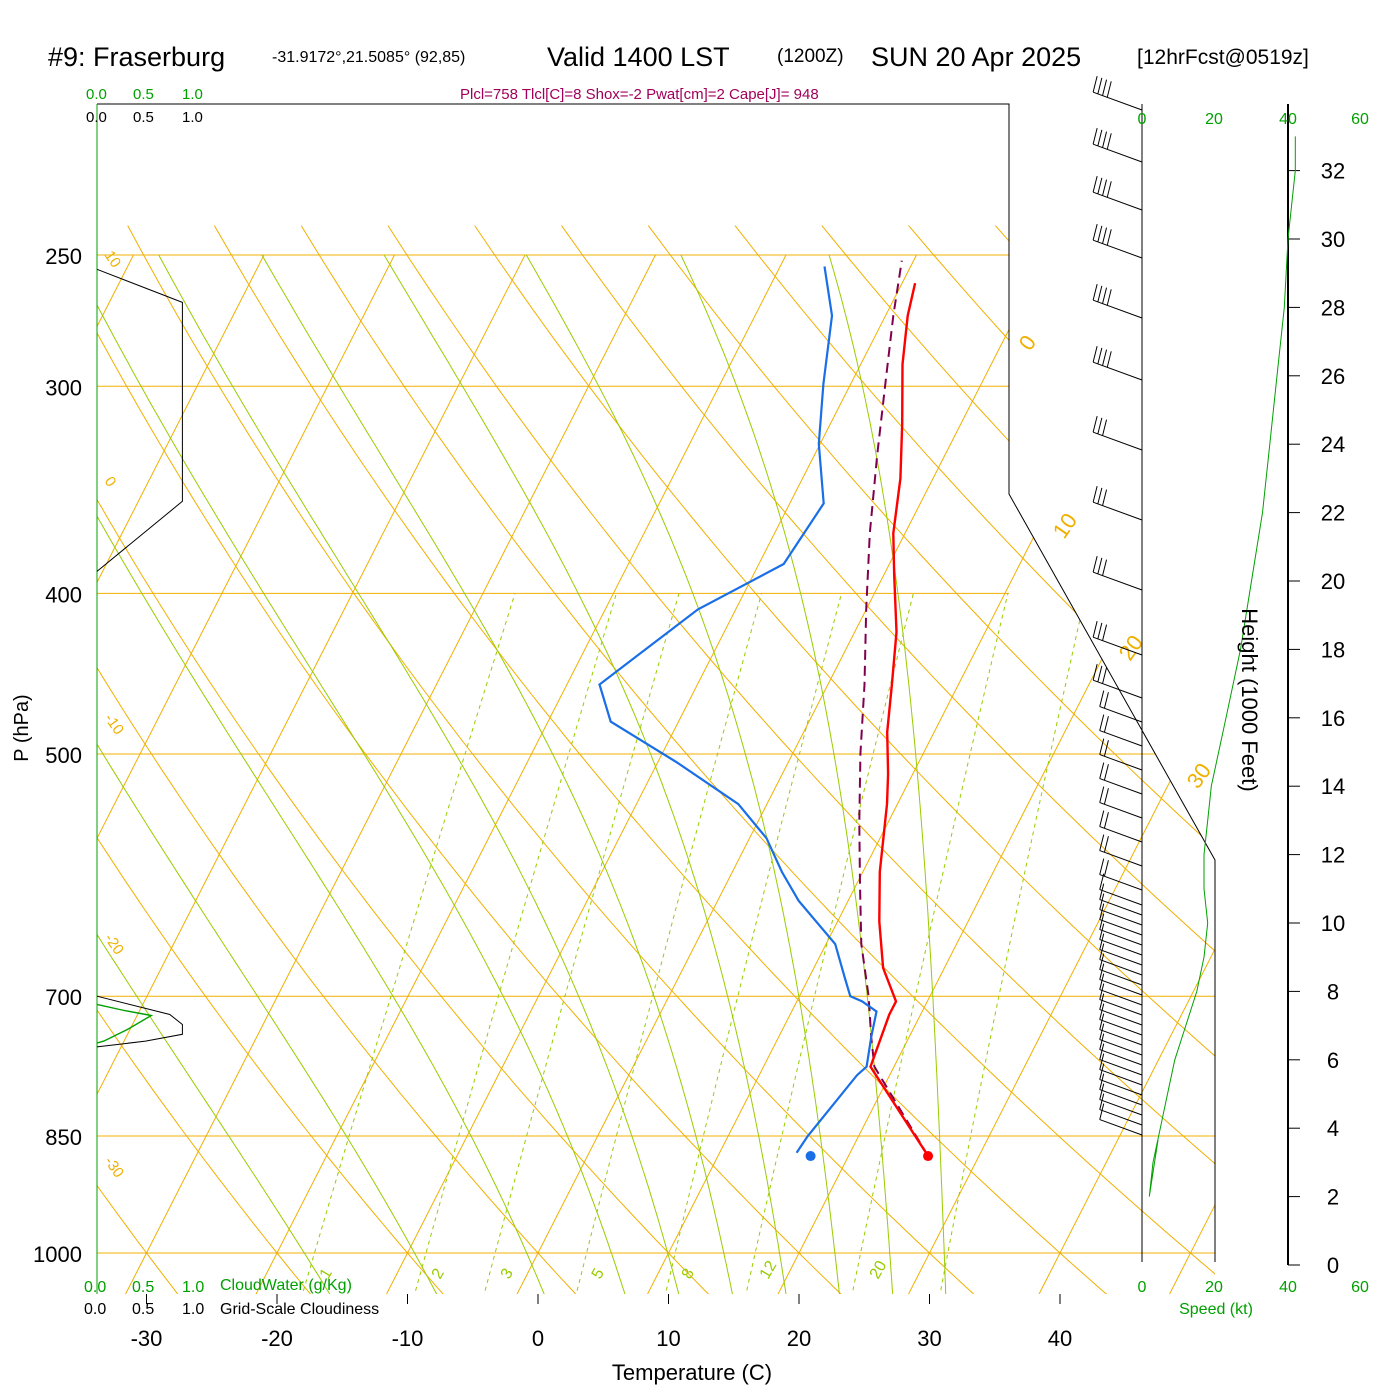 Image resolution: width=1400 pixels, height=1400 pixels. Describe the element at coordinates (1333, 376) in the screenshot. I see `height-tick-label: 26` at that location.